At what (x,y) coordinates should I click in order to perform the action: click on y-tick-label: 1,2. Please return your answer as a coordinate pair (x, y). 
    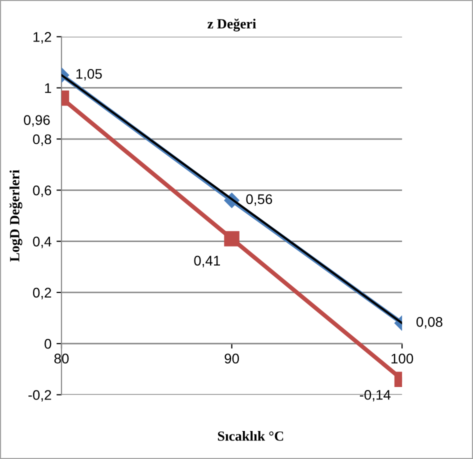
    Looking at the image, I should click on (43, 38).